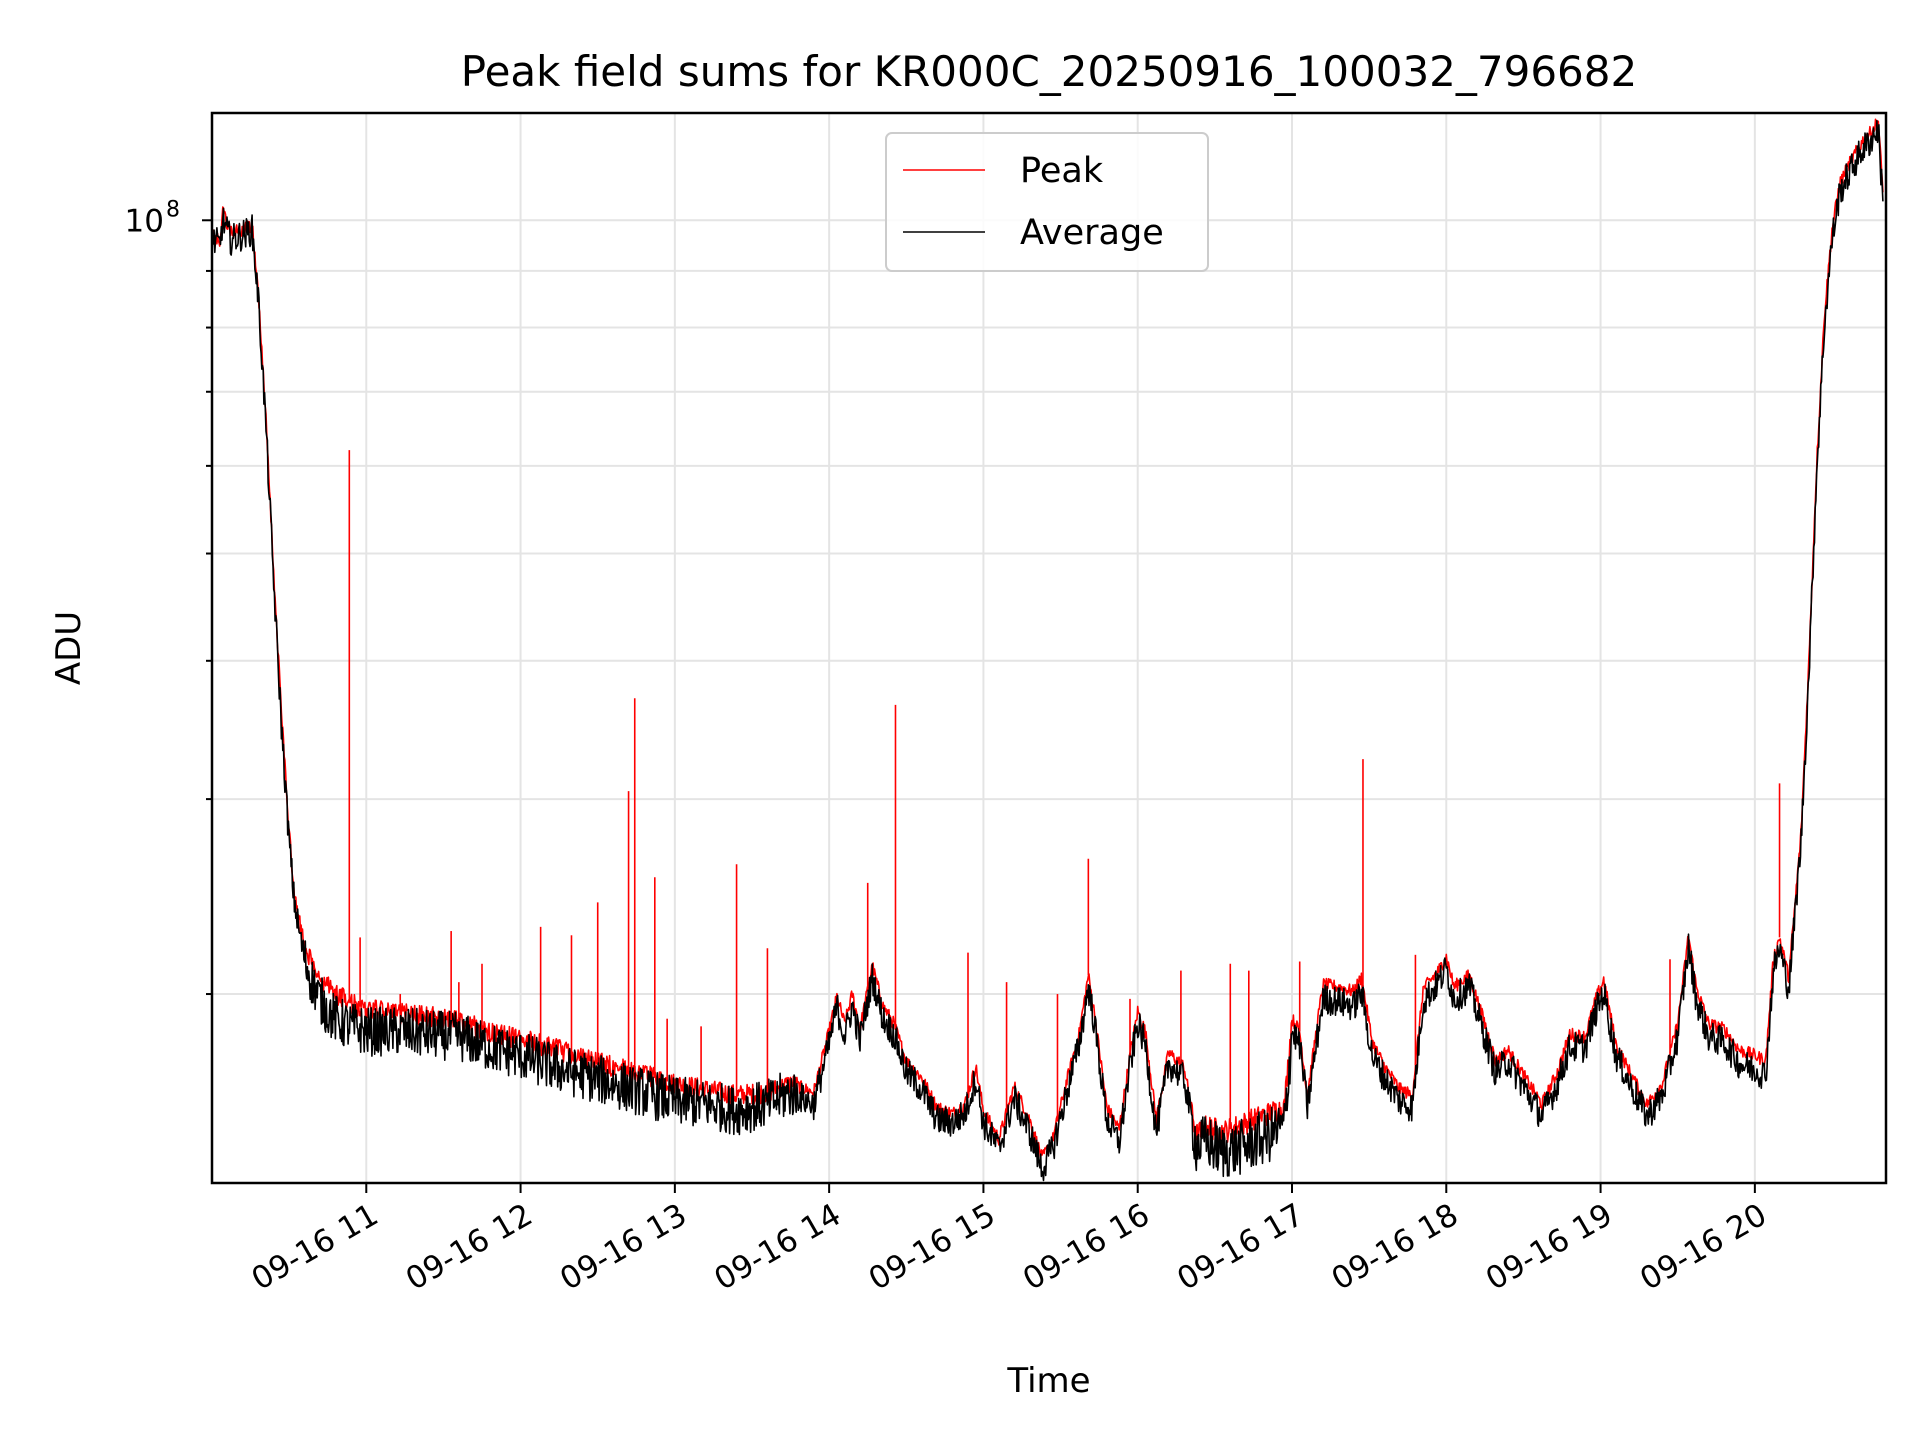 The height and width of the screenshot is (1445, 1920). What do you see at coordinates (1062, 171) in the screenshot?
I see `legend-label-peak: Peak` at bounding box center [1062, 171].